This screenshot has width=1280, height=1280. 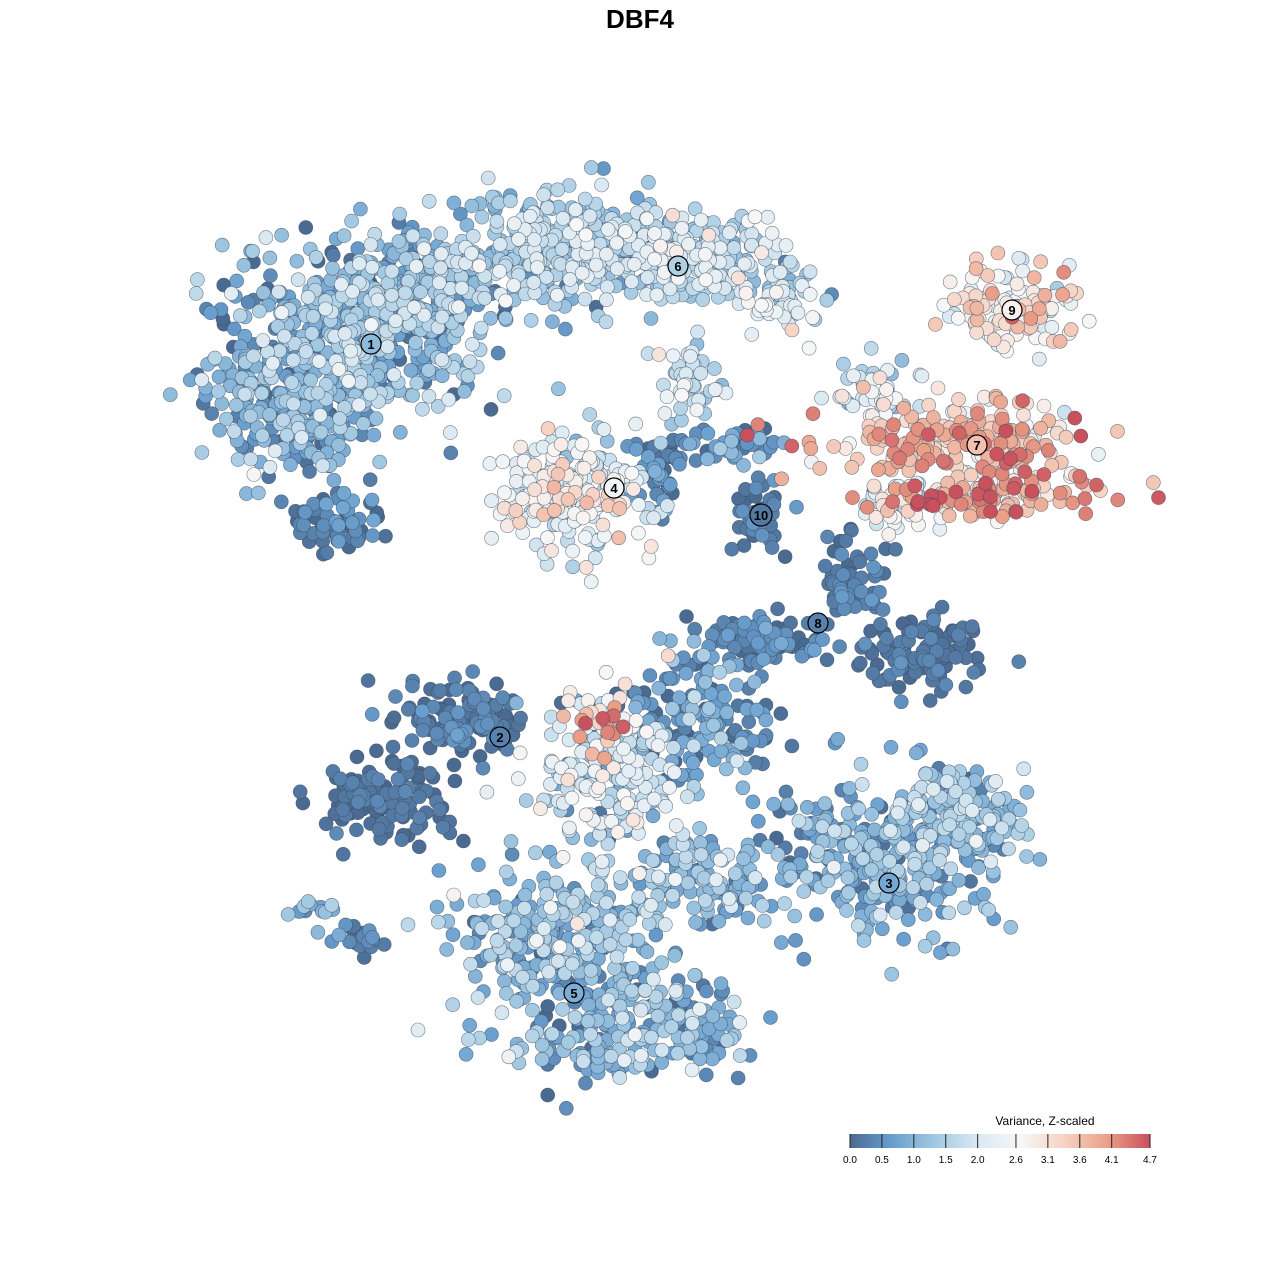 I want to click on legend-tick-label: 2.6, so click(x=1016, y=1160).